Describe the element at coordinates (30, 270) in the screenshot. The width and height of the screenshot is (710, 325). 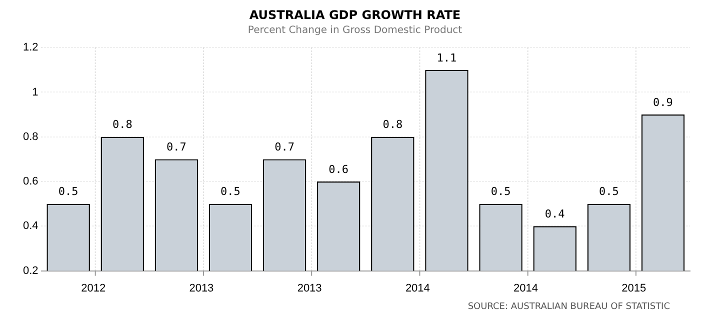
I see `y-tick-label: 0.2` at that location.